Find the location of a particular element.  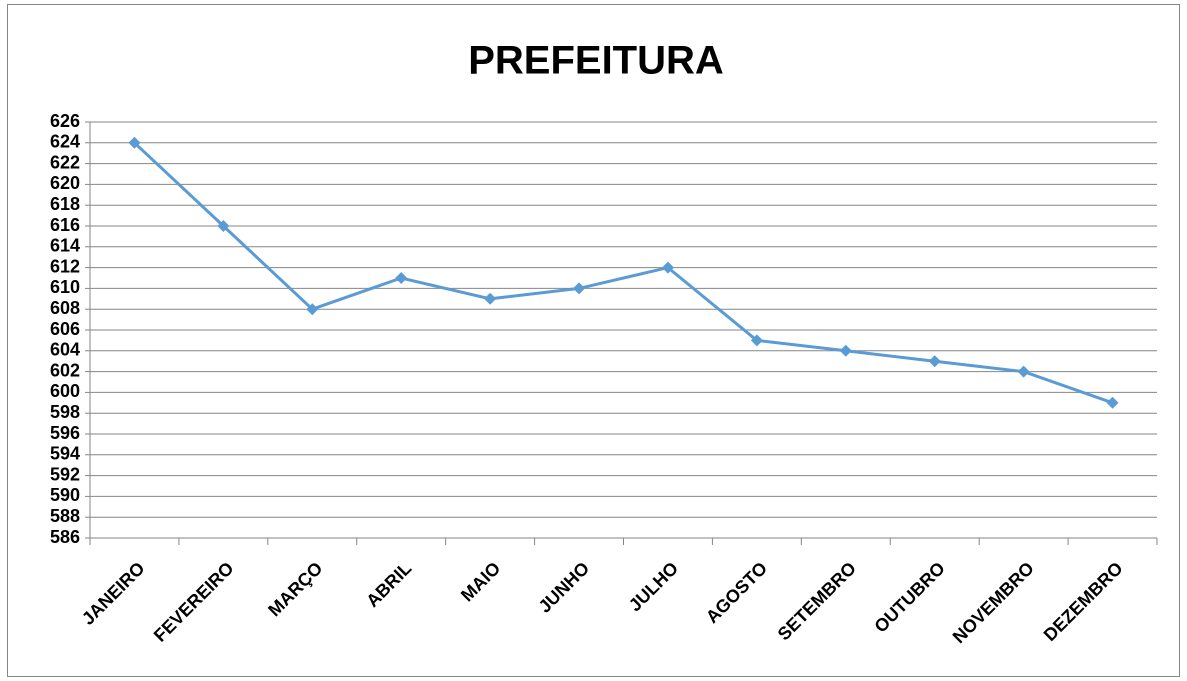

y-tick-label: 590 is located at coordinates (65, 495).